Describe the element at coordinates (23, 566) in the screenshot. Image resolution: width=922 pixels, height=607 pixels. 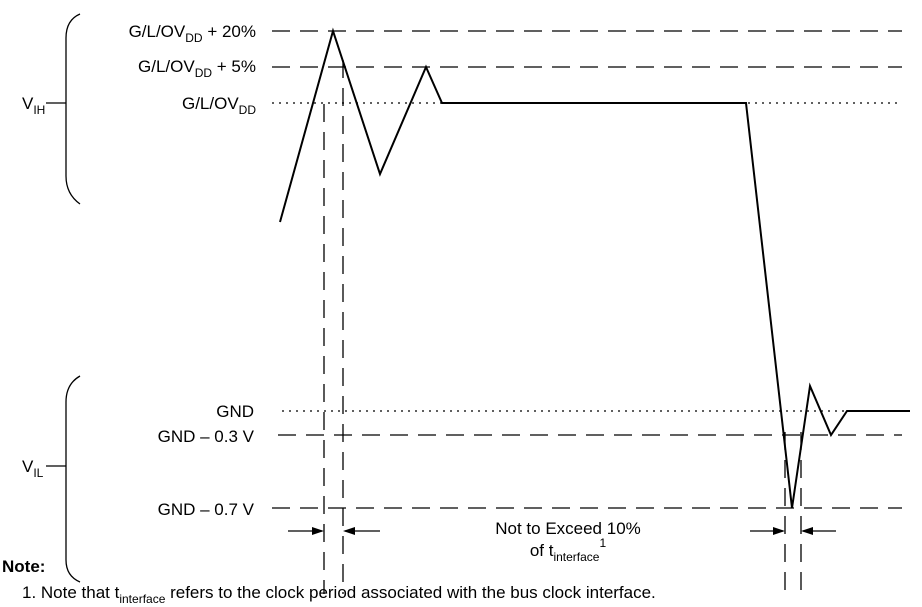
I see `note-title: Note:` at that location.